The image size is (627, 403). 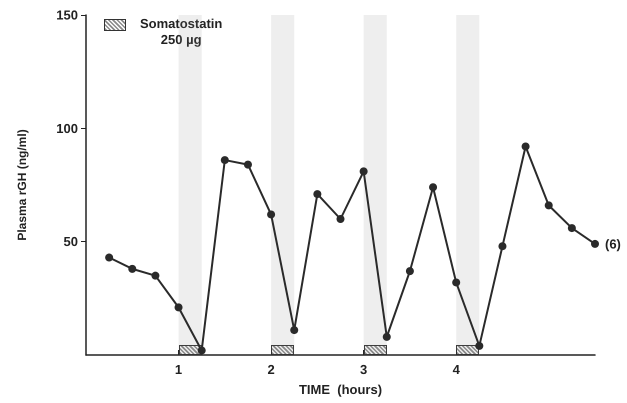 What do you see at coordinates (67, 15) in the screenshot?
I see `y-tick-label: 150` at bounding box center [67, 15].